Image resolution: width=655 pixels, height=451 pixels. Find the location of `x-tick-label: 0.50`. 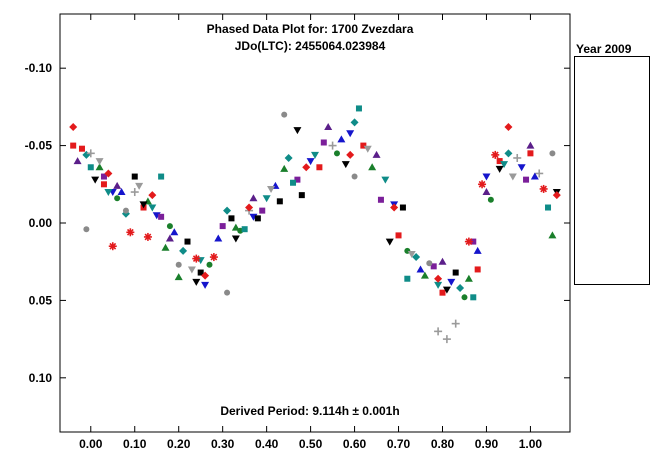

x-tick-label: 0.50 is located at coordinates (311, 444).